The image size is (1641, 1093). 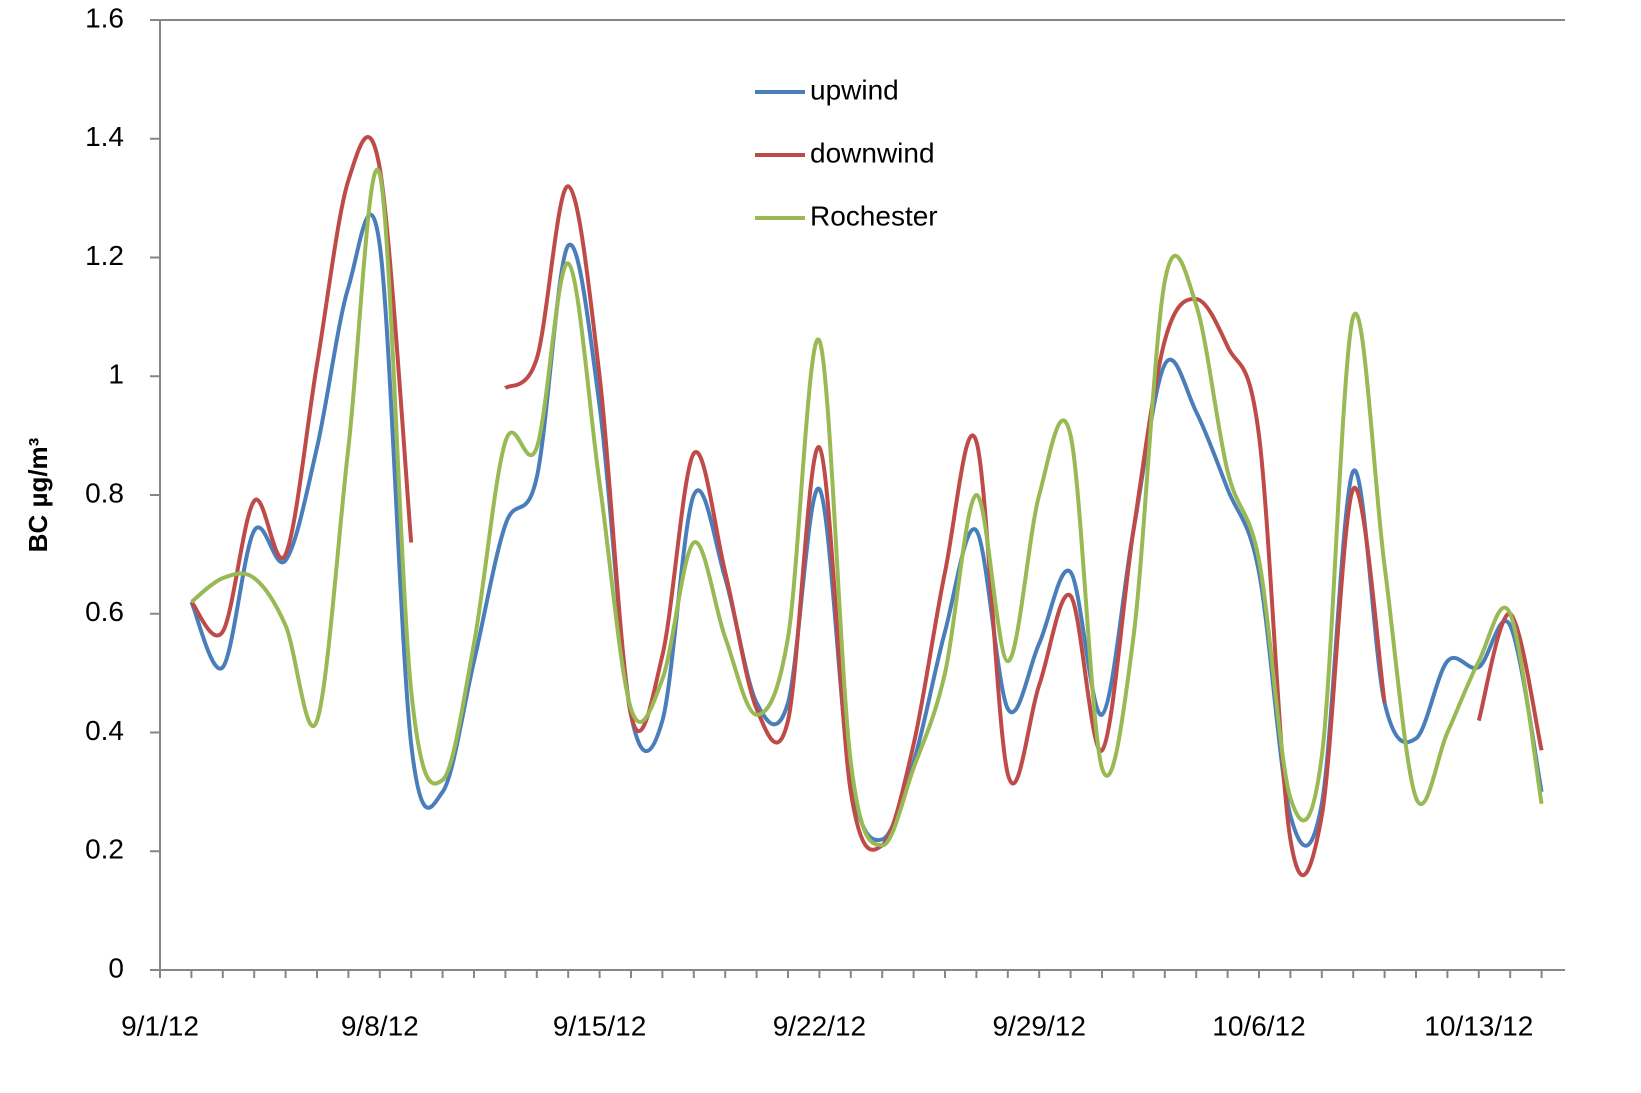 What do you see at coordinates (160, 1025) in the screenshot?
I see `x-tick-label: 9/1/12` at bounding box center [160, 1025].